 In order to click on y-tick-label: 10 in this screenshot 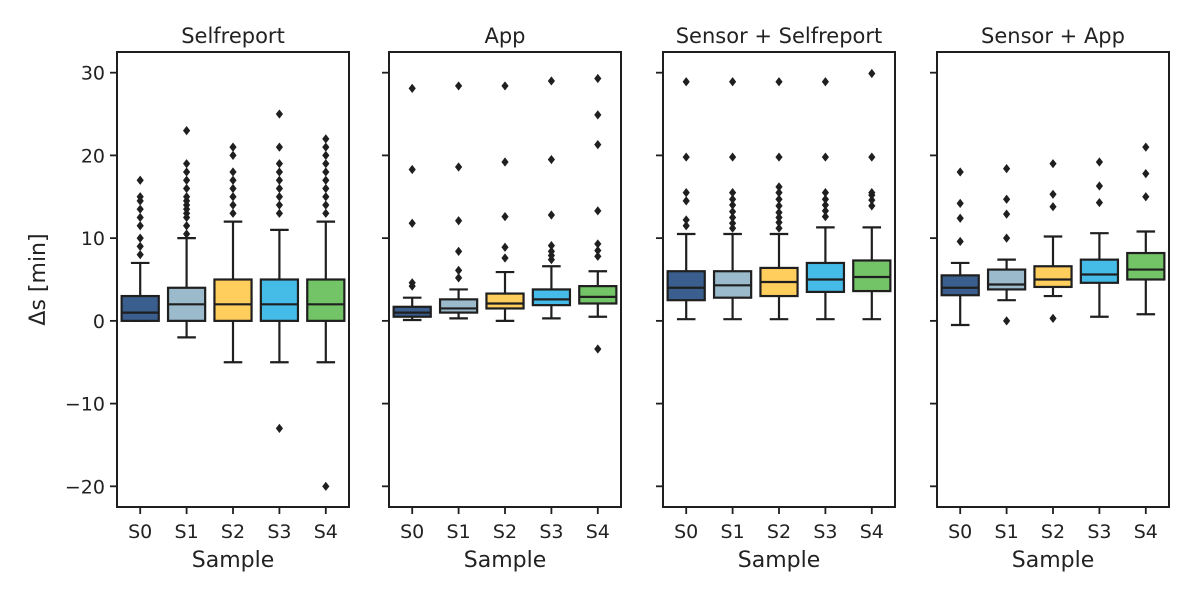, I will do `click(93, 239)`.